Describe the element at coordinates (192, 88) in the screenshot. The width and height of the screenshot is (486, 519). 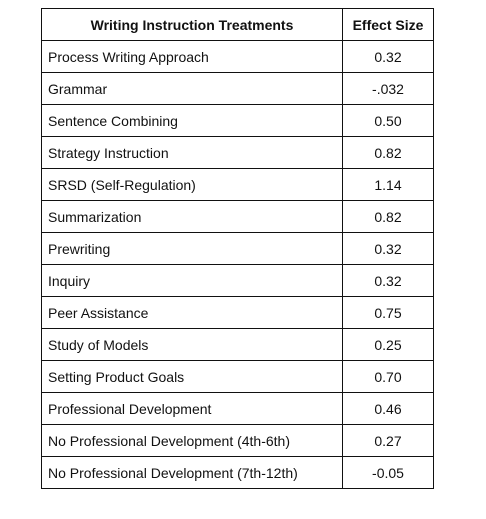
I see `treatment-cell: Grammar` at that location.